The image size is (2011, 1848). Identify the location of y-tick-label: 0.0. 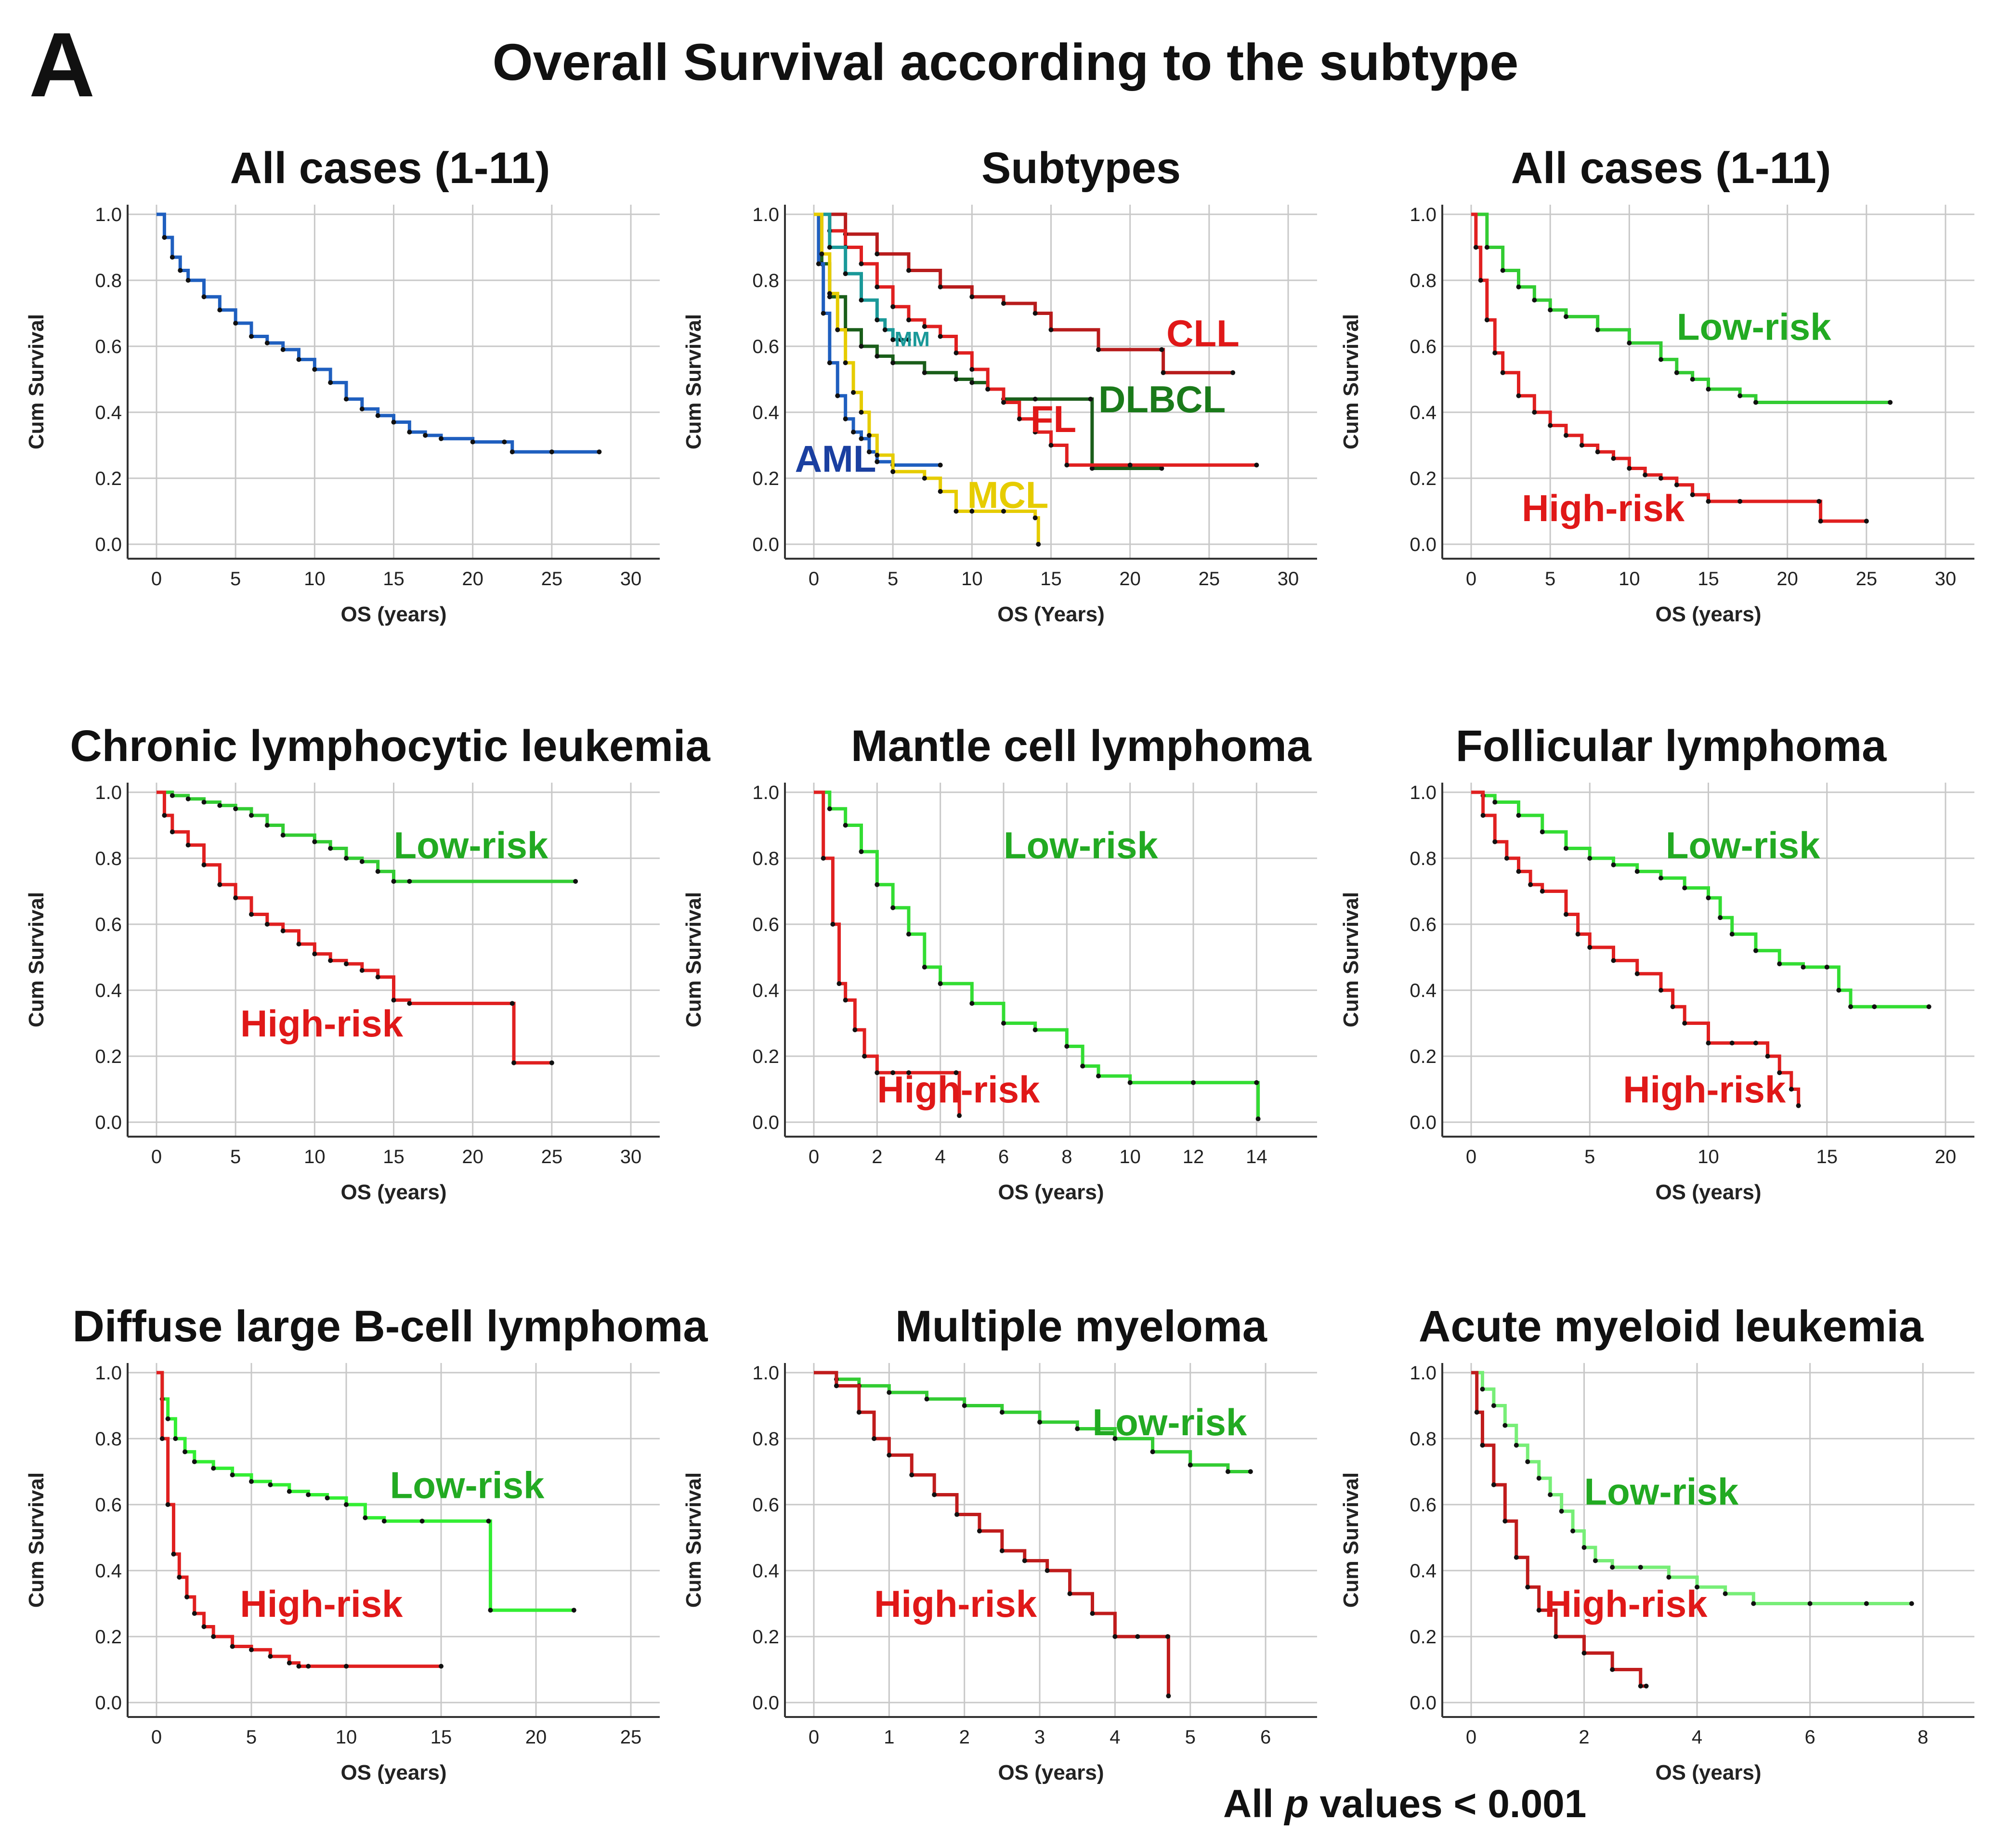
(1423, 1123).